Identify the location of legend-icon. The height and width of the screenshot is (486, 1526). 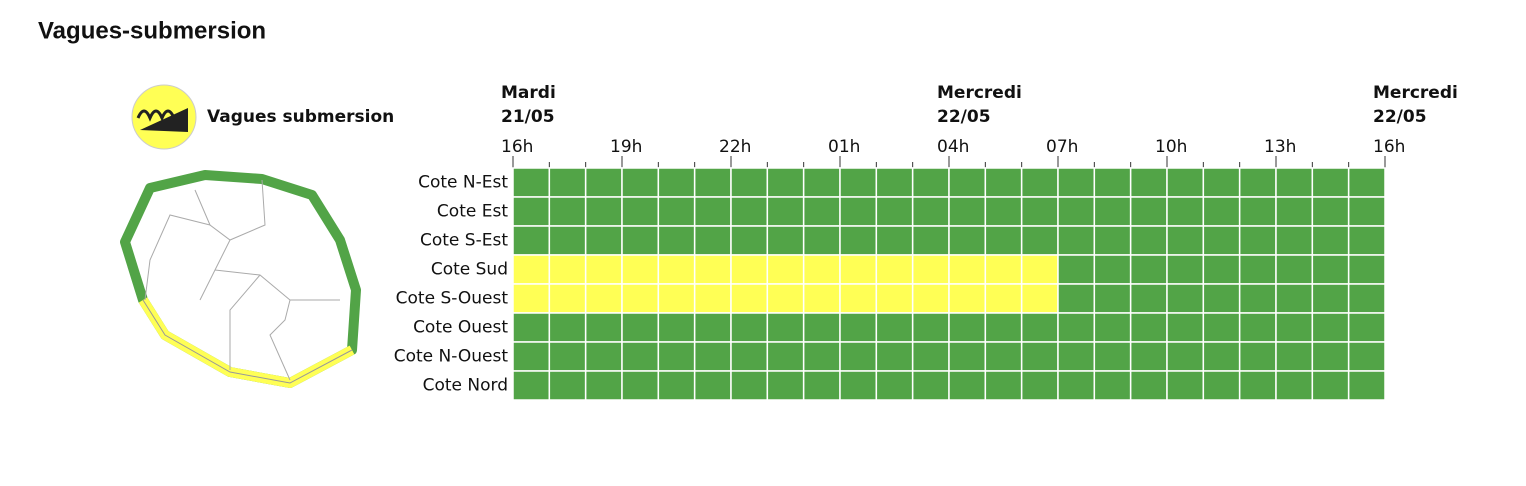
(164, 117).